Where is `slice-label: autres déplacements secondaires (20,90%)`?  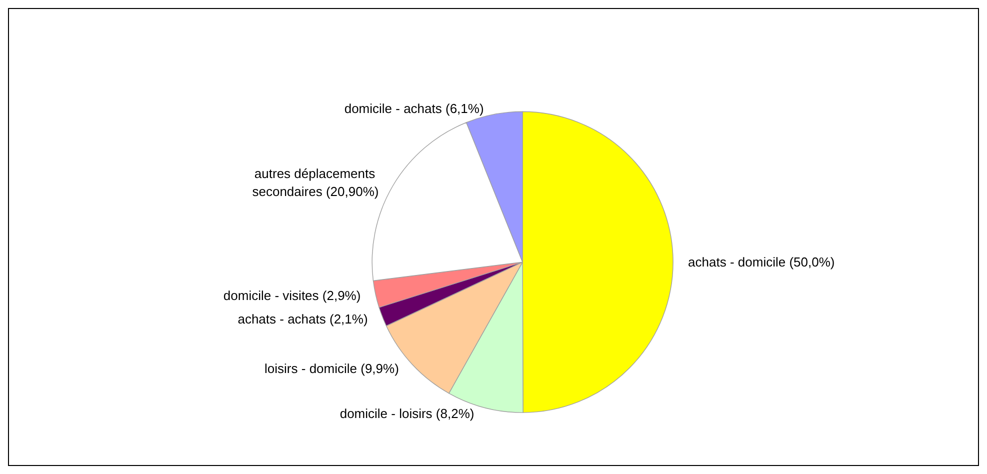 slice-label: autres déplacements secondaires (20,90%) is located at coordinates (315, 183).